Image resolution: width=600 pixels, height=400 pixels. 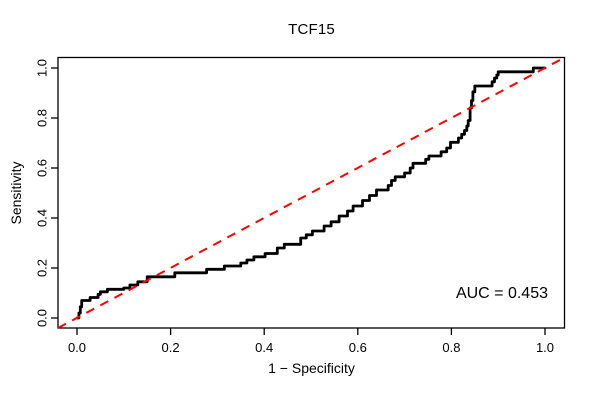 What do you see at coordinates (451, 347) in the screenshot?
I see `x-tick-label: 0.8` at bounding box center [451, 347].